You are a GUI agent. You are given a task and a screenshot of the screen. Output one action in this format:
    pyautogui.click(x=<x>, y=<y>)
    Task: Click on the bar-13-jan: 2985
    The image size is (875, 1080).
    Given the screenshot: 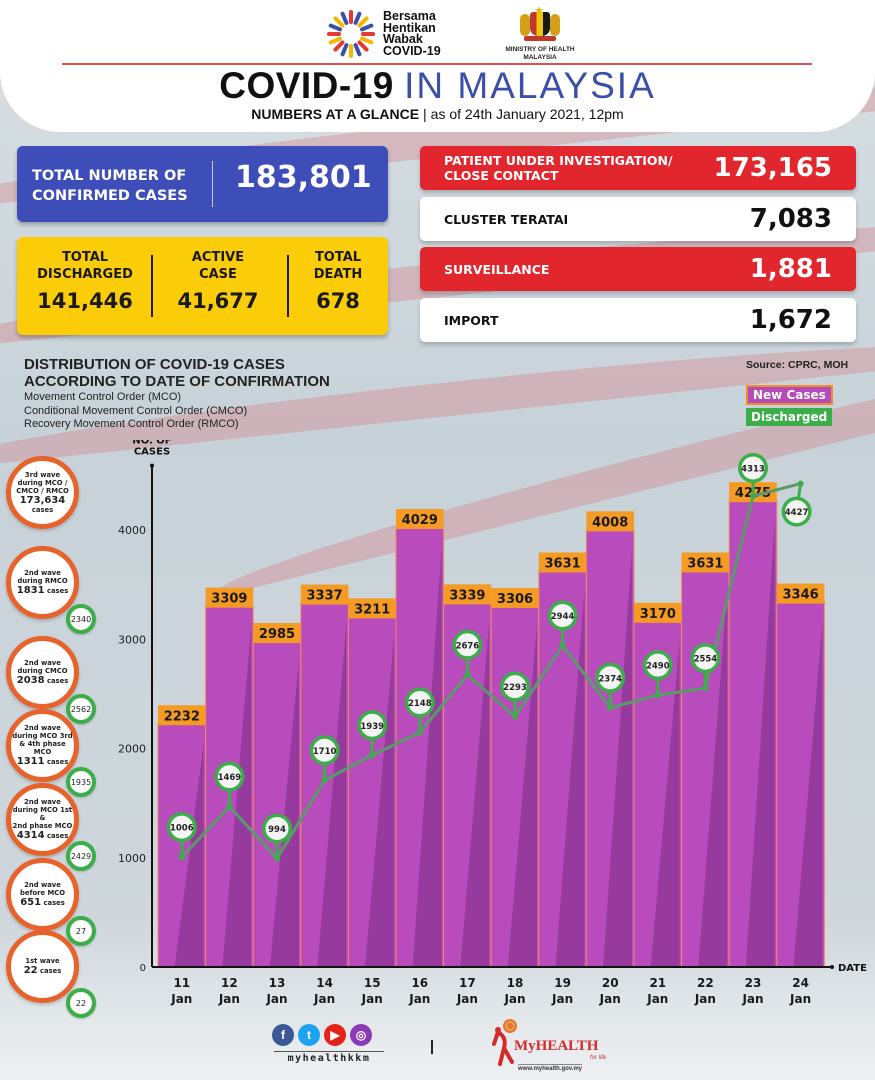 What is the action you would take?
    pyautogui.click(x=277, y=795)
    